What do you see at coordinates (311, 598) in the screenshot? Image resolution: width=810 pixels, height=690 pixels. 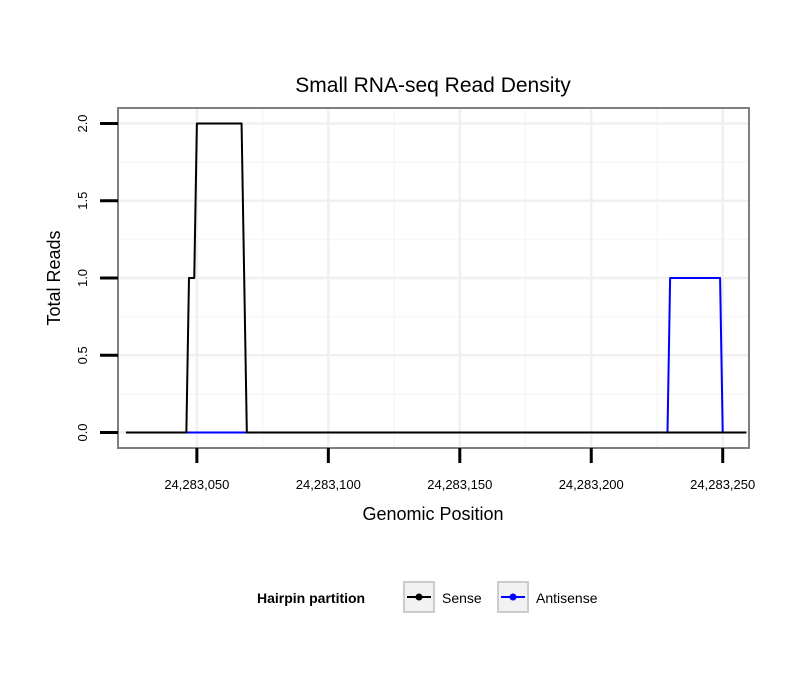 I see `legend-title: Hairpin partition` at bounding box center [311, 598].